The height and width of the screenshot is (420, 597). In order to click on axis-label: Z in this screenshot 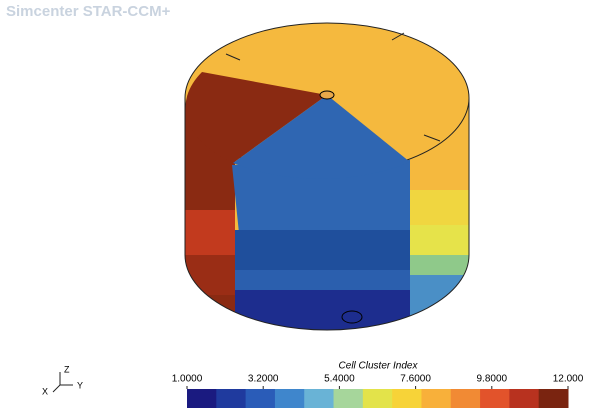, I will do `click(67, 369)`.